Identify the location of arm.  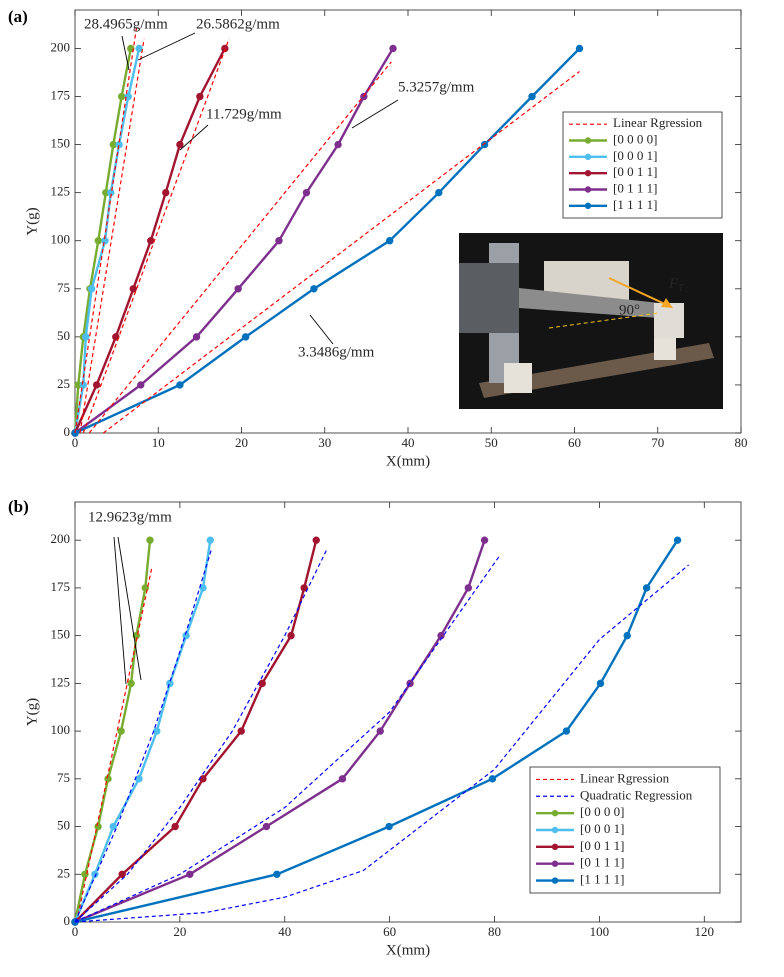
(589, 303).